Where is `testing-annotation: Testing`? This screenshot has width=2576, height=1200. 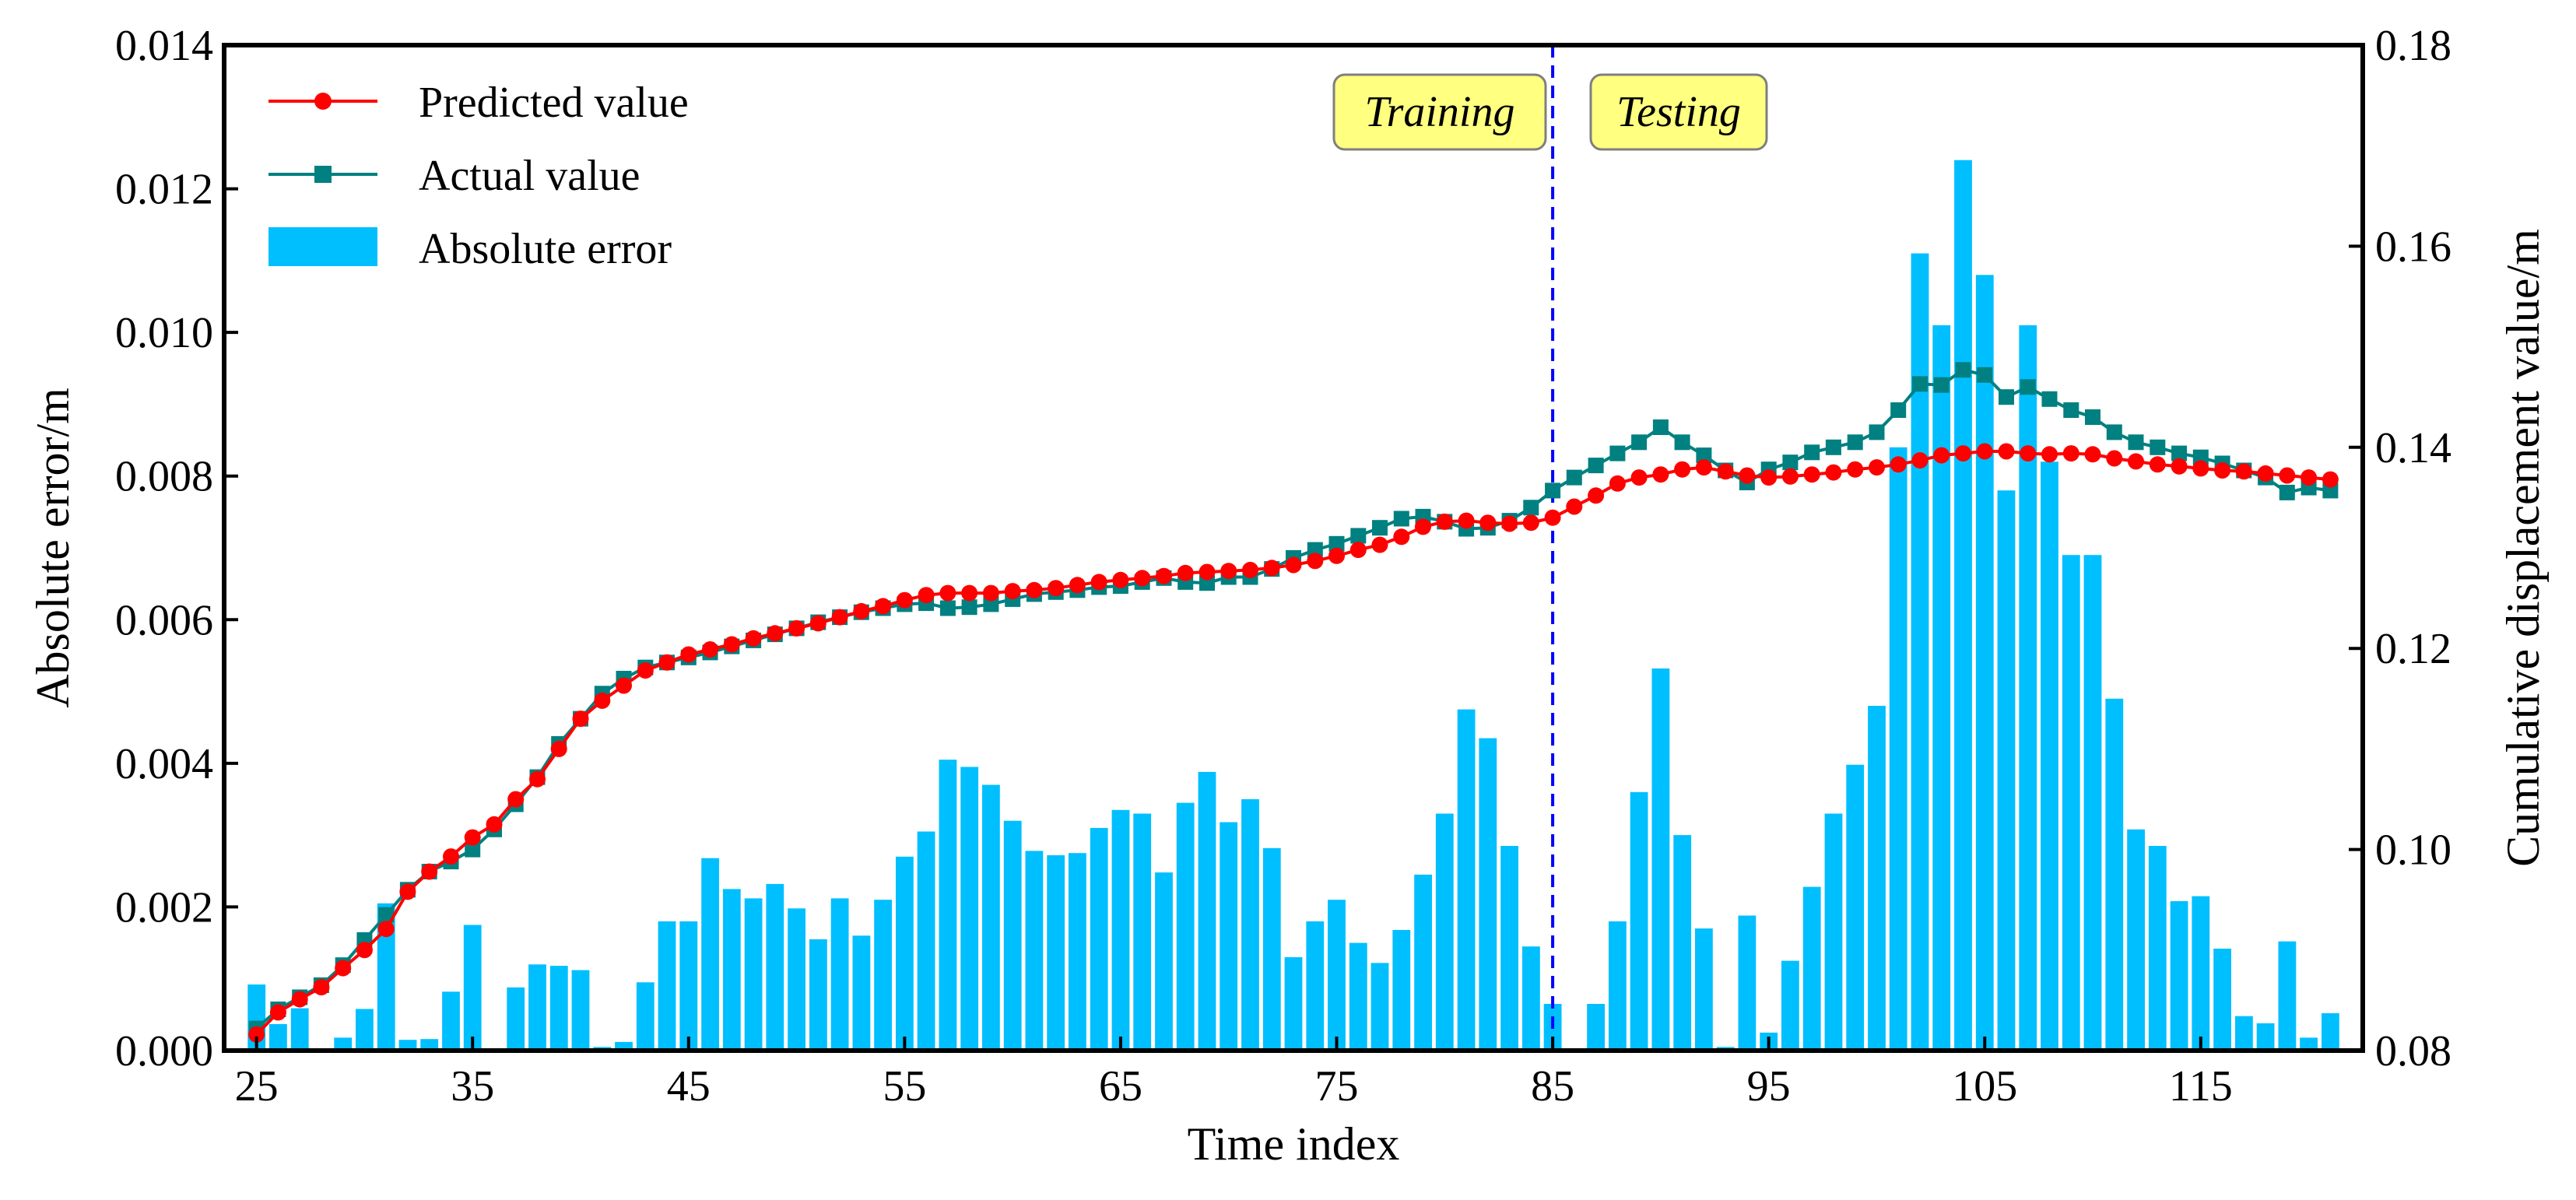
testing-annotation: Testing is located at coordinates (1679, 112).